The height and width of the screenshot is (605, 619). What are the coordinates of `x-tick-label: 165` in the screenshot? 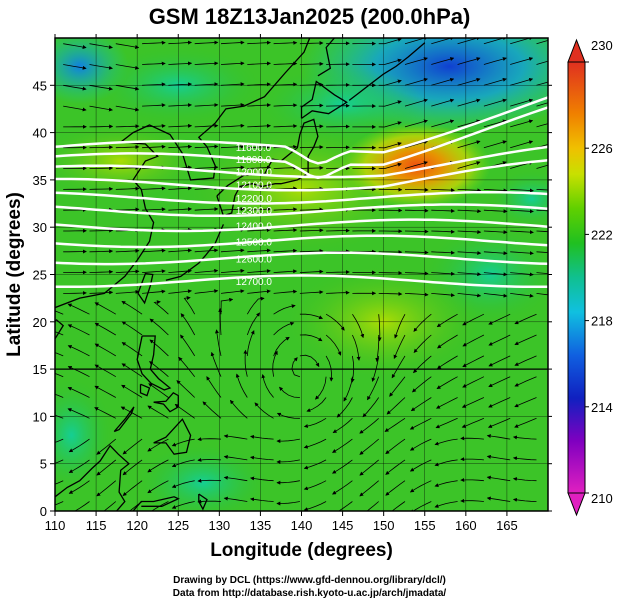 It's located at (507, 525).